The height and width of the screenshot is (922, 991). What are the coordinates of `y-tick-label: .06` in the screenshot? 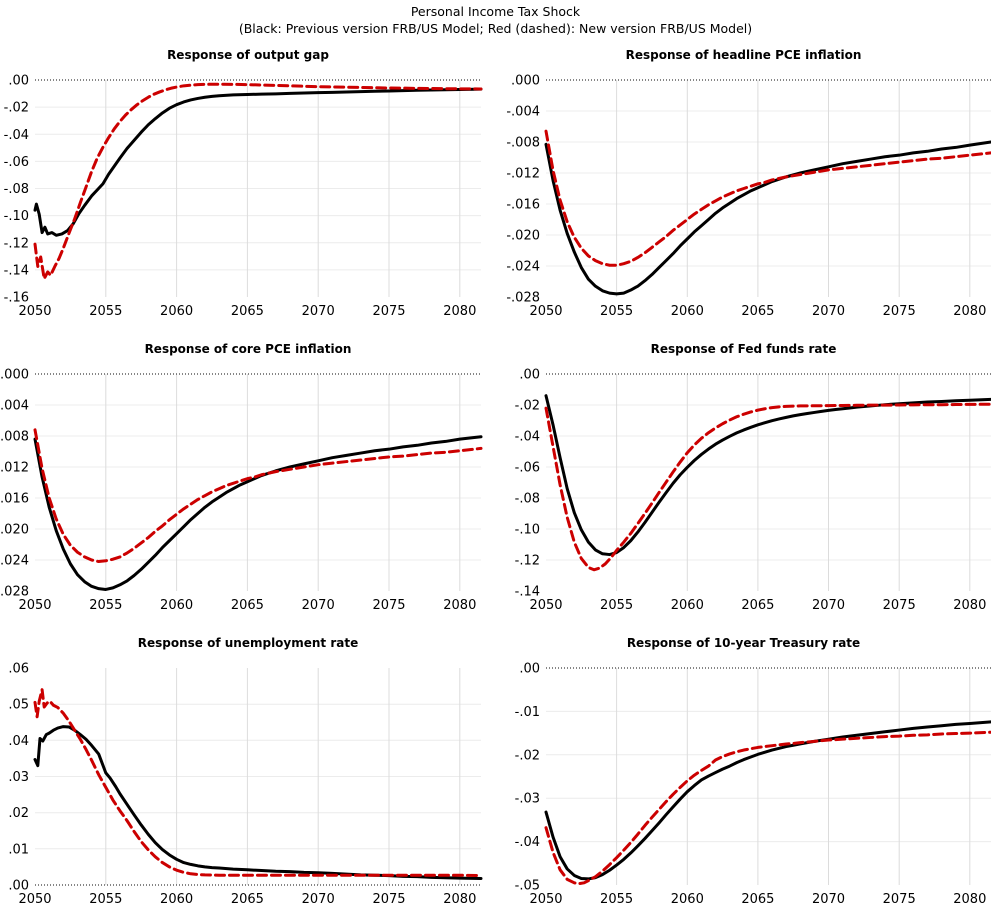 It's located at (18, 669).